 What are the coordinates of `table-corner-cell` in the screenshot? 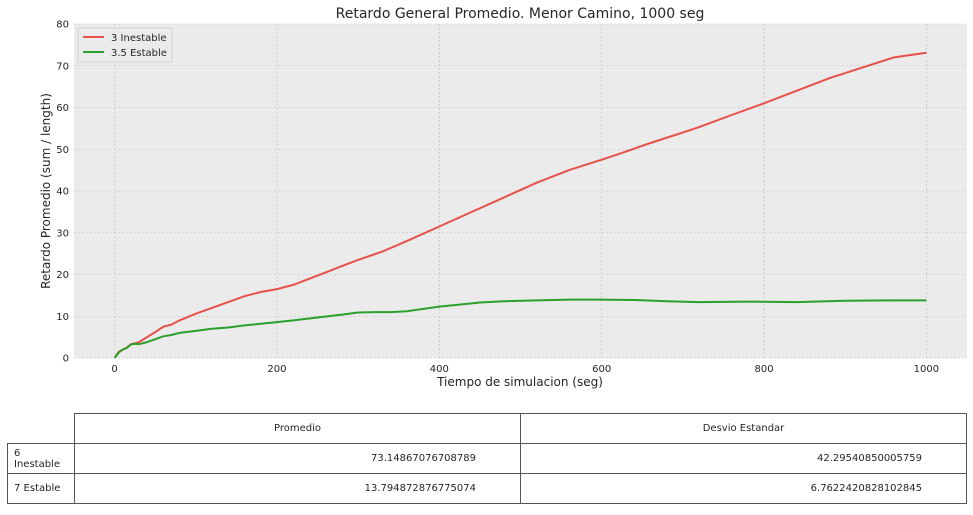 It's located at (41, 428).